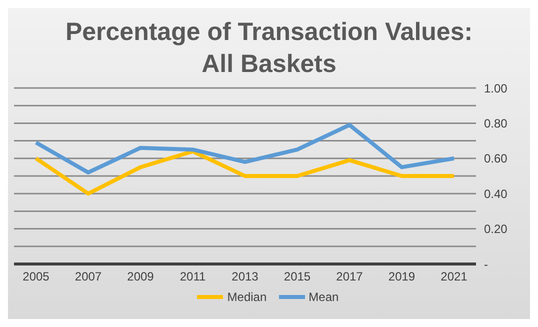 The height and width of the screenshot is (327, 538). Describe the element at coordinates (496, 123) in the screenshot. I see `y-tick-label: 0.80` at that location.